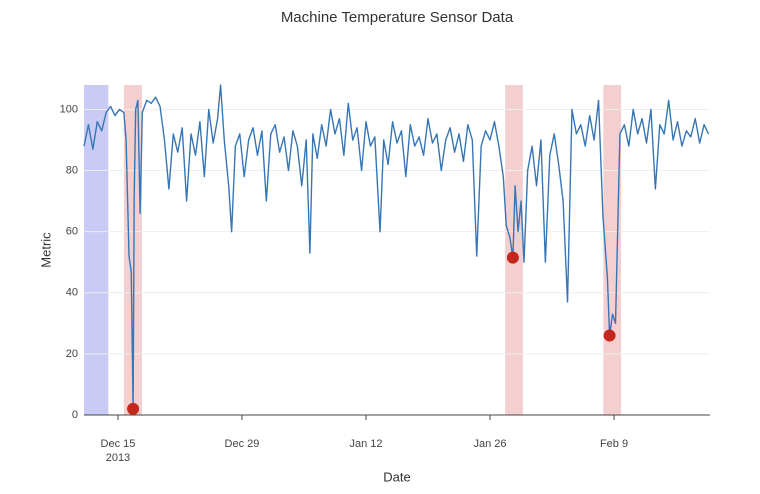 The image size is (760, 494). I want to click on x-tick-label: Jan 26, so click(490, 444).